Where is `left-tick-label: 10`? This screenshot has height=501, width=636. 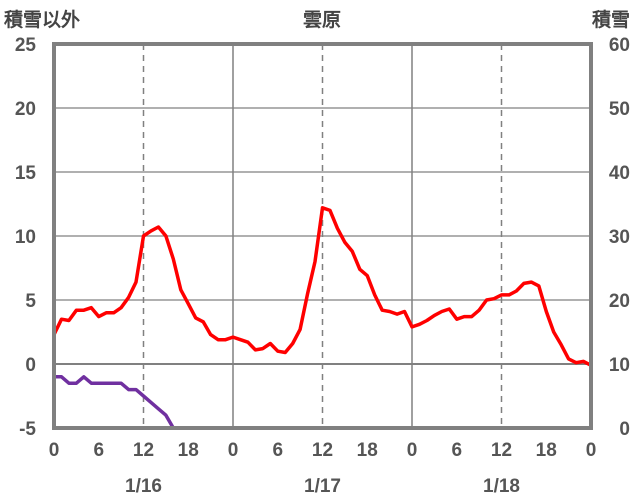 left-tick-label: 10 is located at coordinates (25, 237).